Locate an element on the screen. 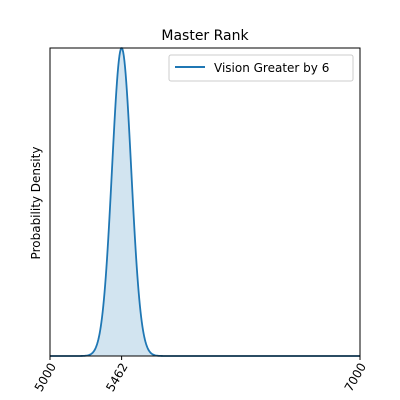 The image size is (400, 400). legend: Vision Greater by 6 is located at coordinates (261, 68).